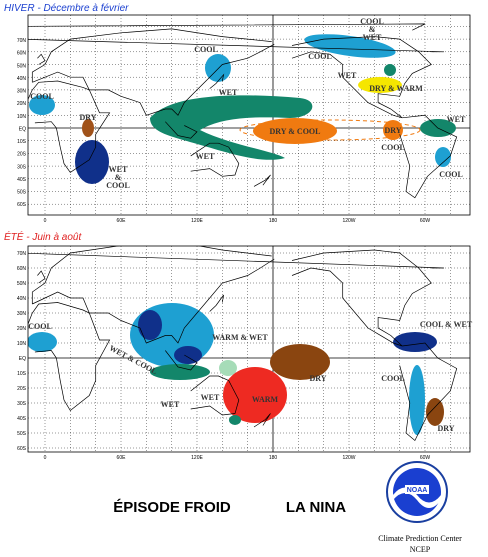  I want to click on noaa-logo: NOAA, so click(417, 492).